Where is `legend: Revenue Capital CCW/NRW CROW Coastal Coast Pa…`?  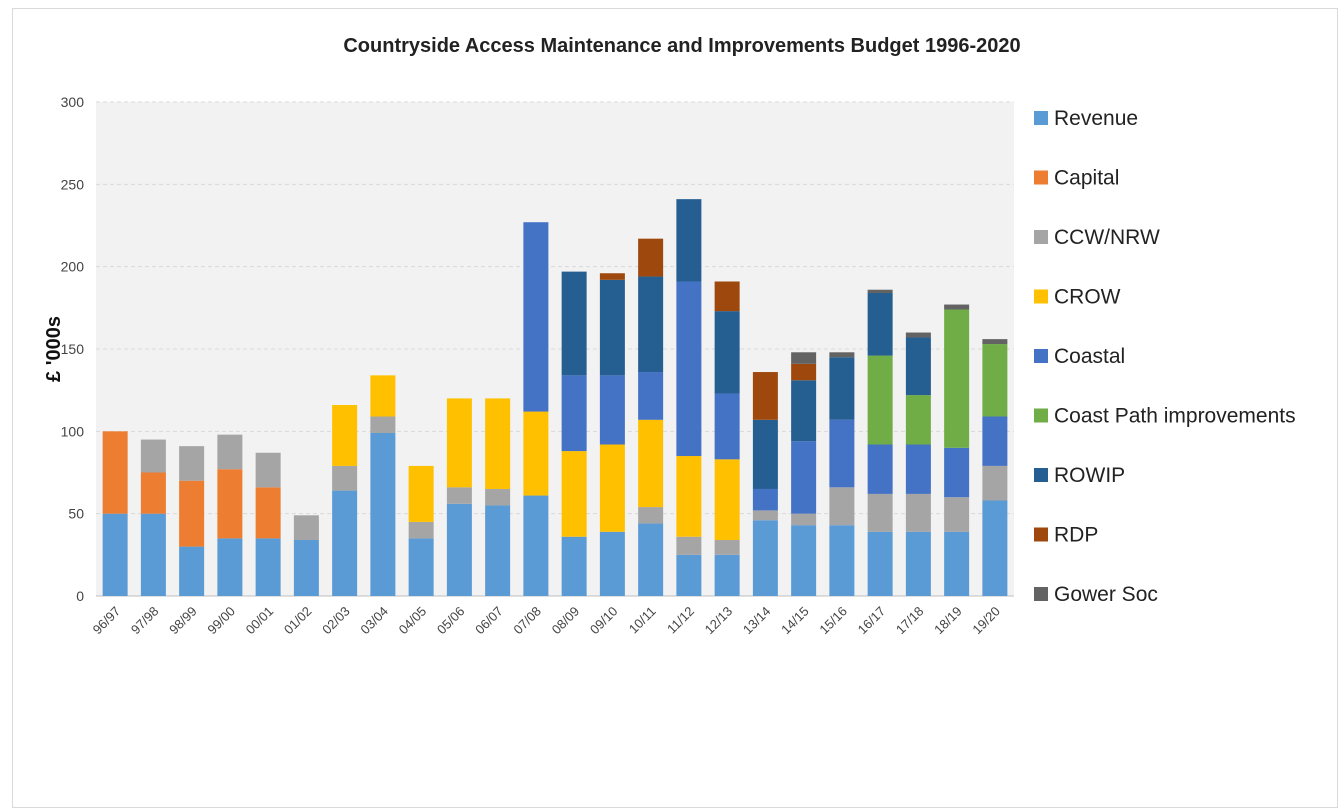
legend: Revenue Capital CCW/NRW CROW Coastal Coast Pa… is located at coordinates (1165, 356).